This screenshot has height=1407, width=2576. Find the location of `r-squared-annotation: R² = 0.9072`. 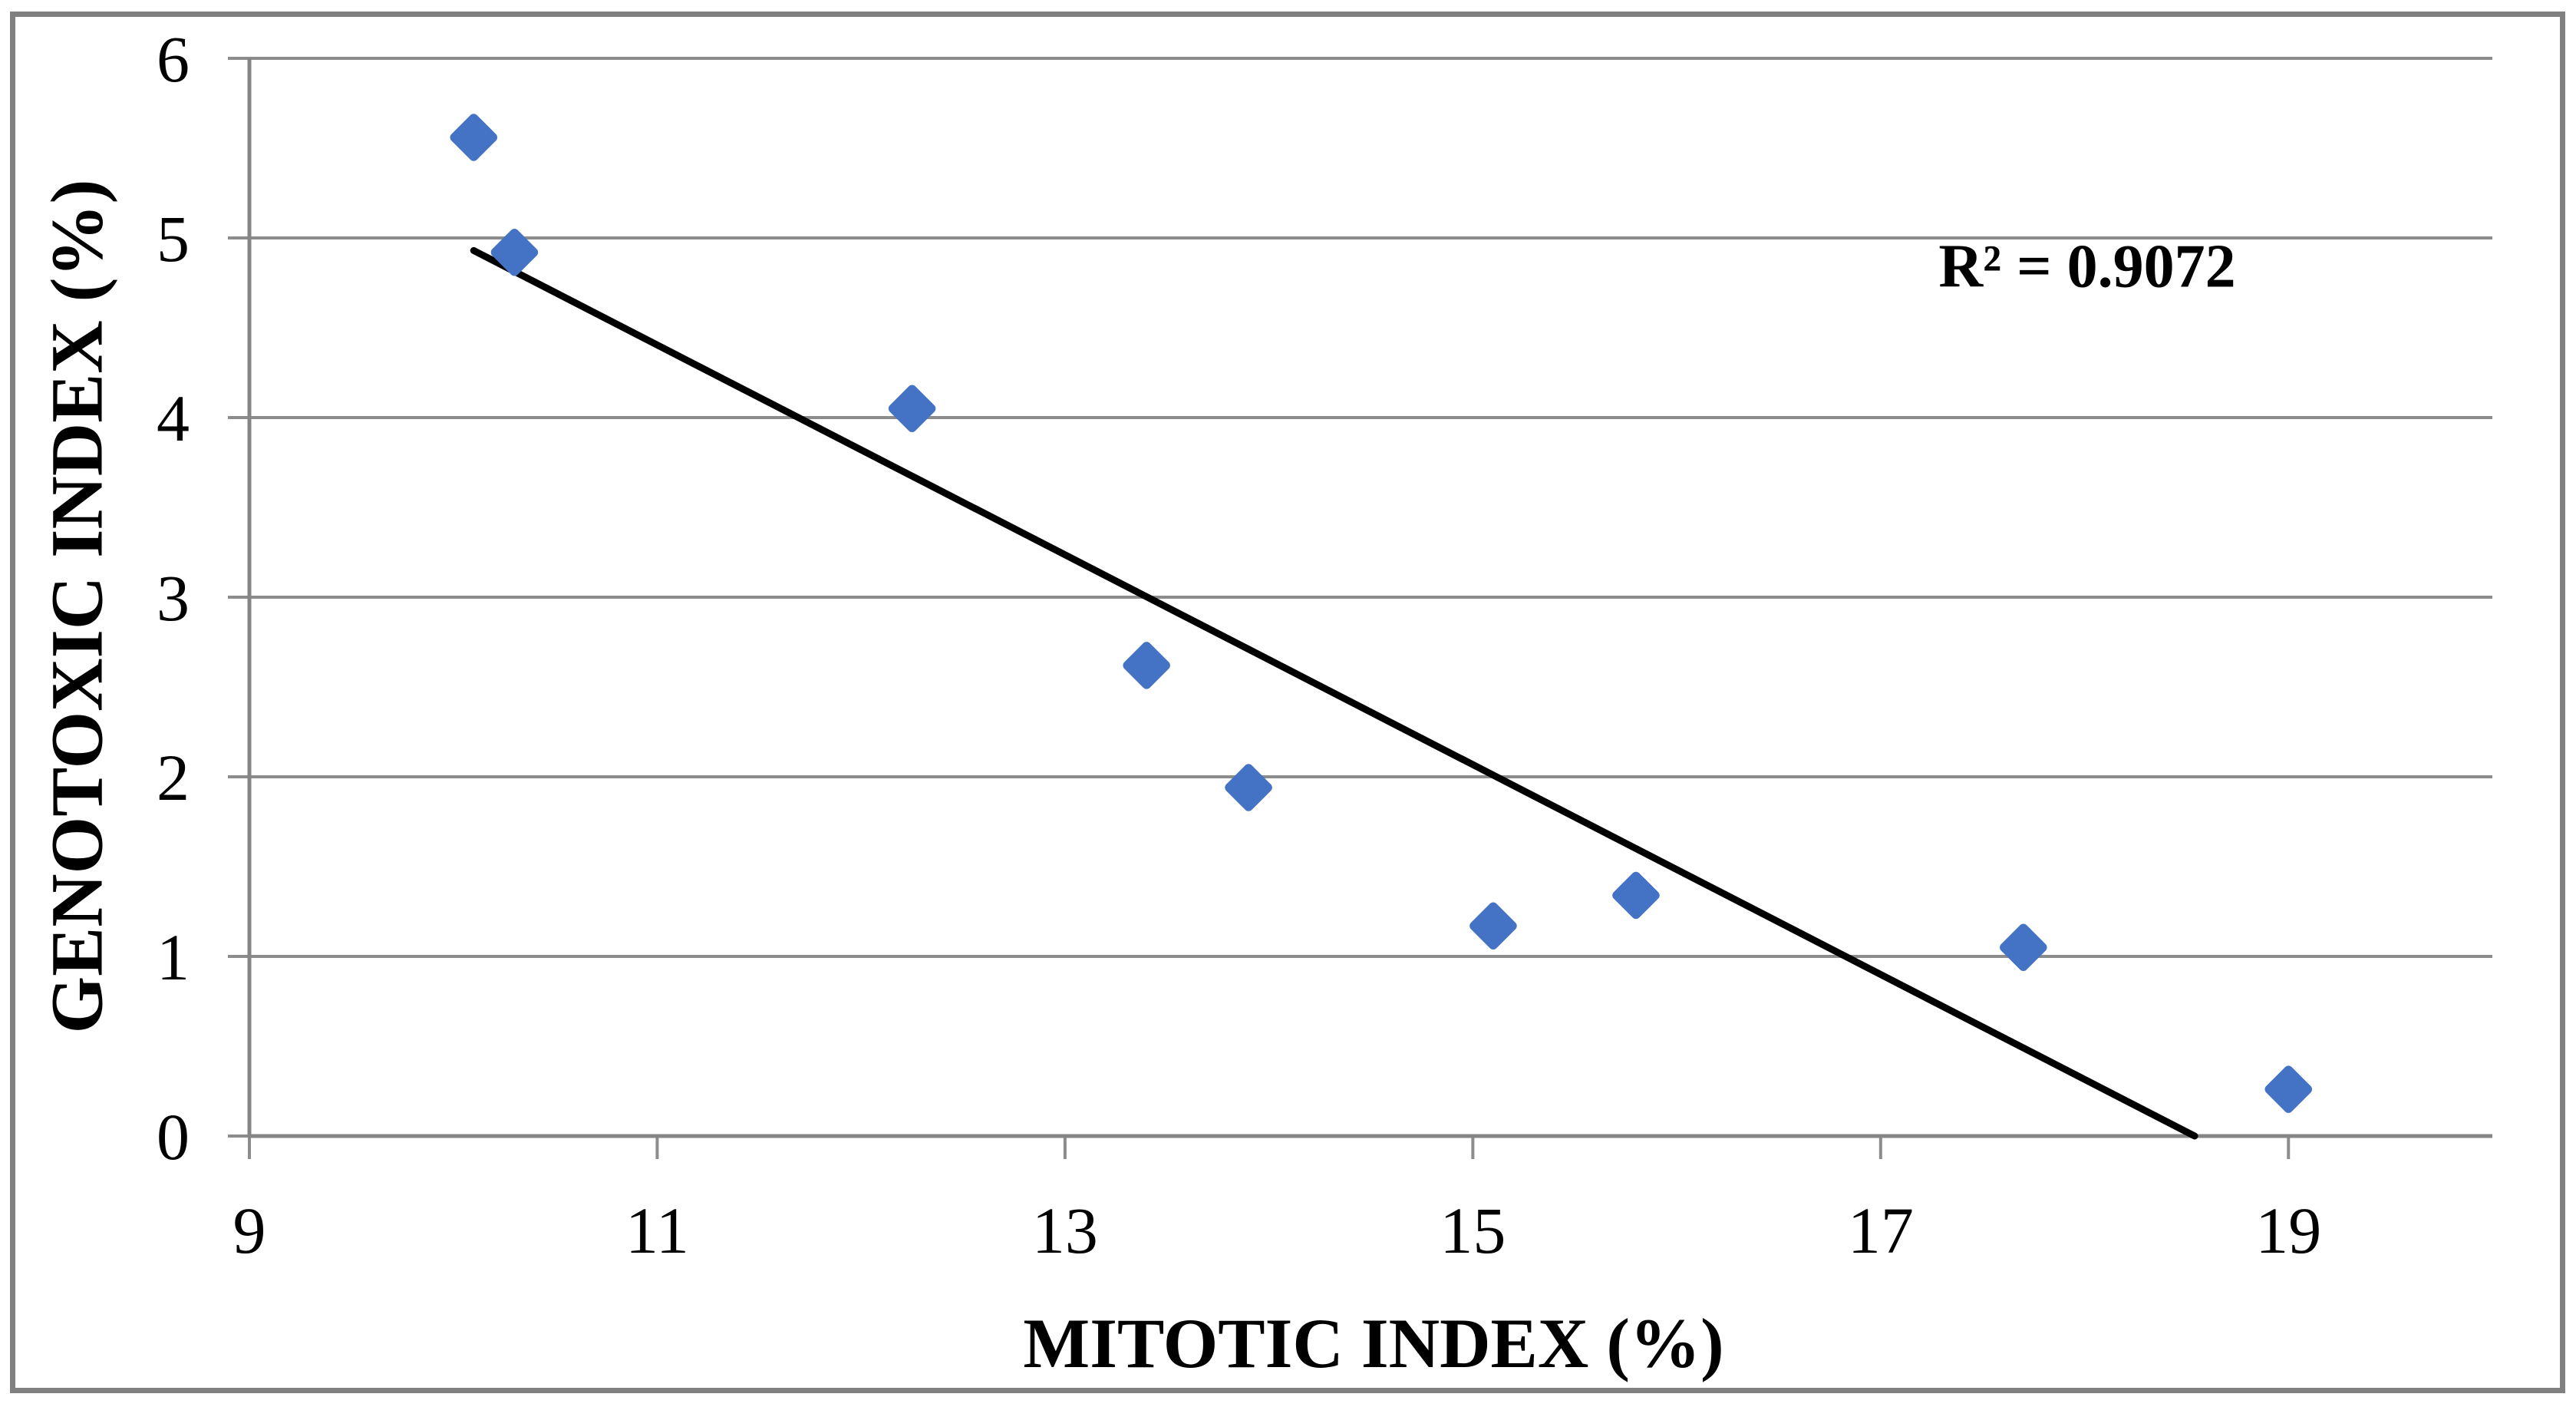

r-squared-annotation: R² = 0.9072 is located at coordinates (2087, 267).